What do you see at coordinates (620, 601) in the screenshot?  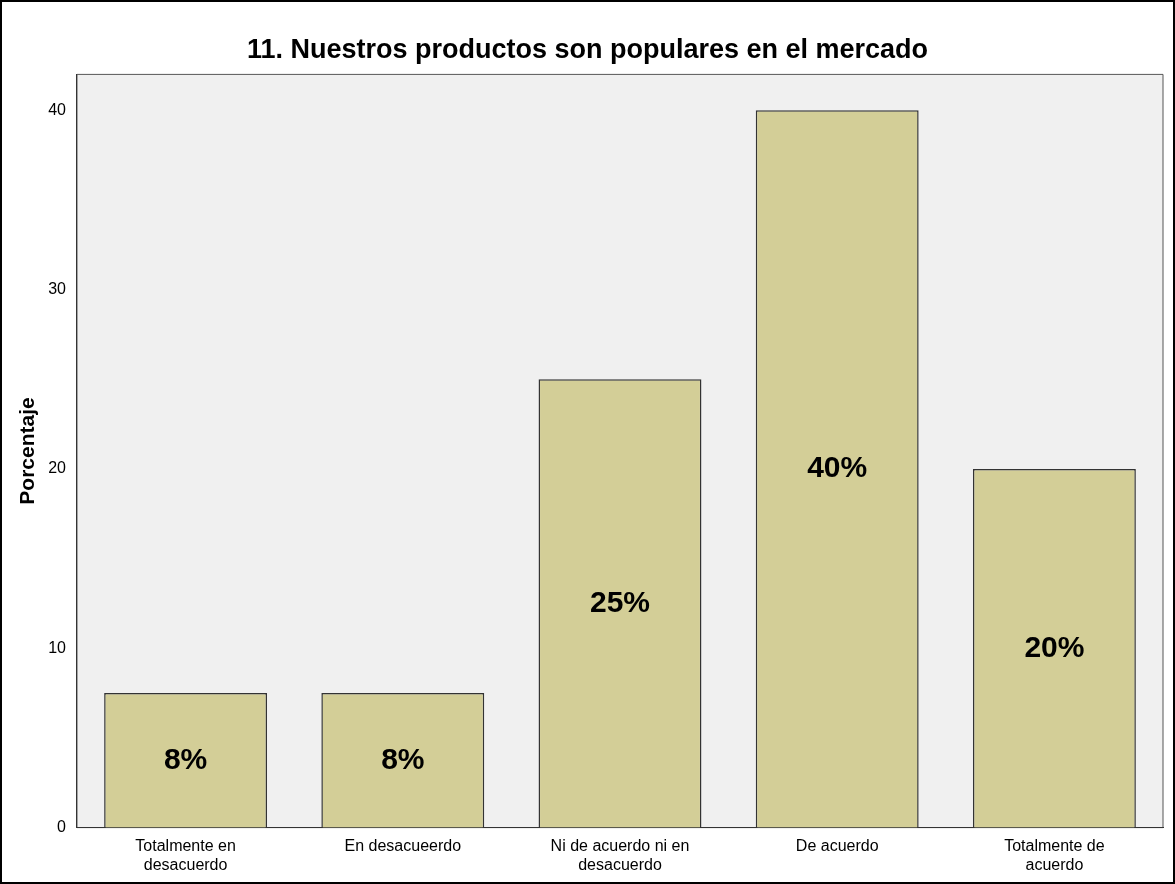 I see `data-label: 25%` at bounding box center [620, 601].